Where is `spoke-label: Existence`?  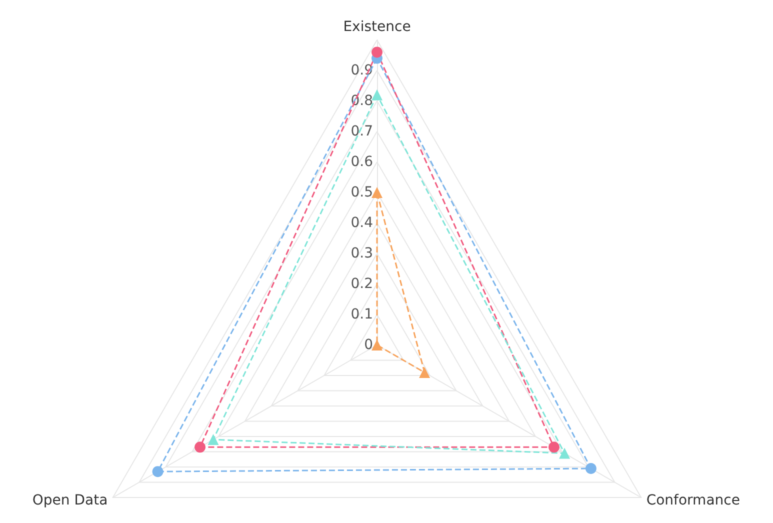 spoke-label: Existence is located at coordinates (377, 27).